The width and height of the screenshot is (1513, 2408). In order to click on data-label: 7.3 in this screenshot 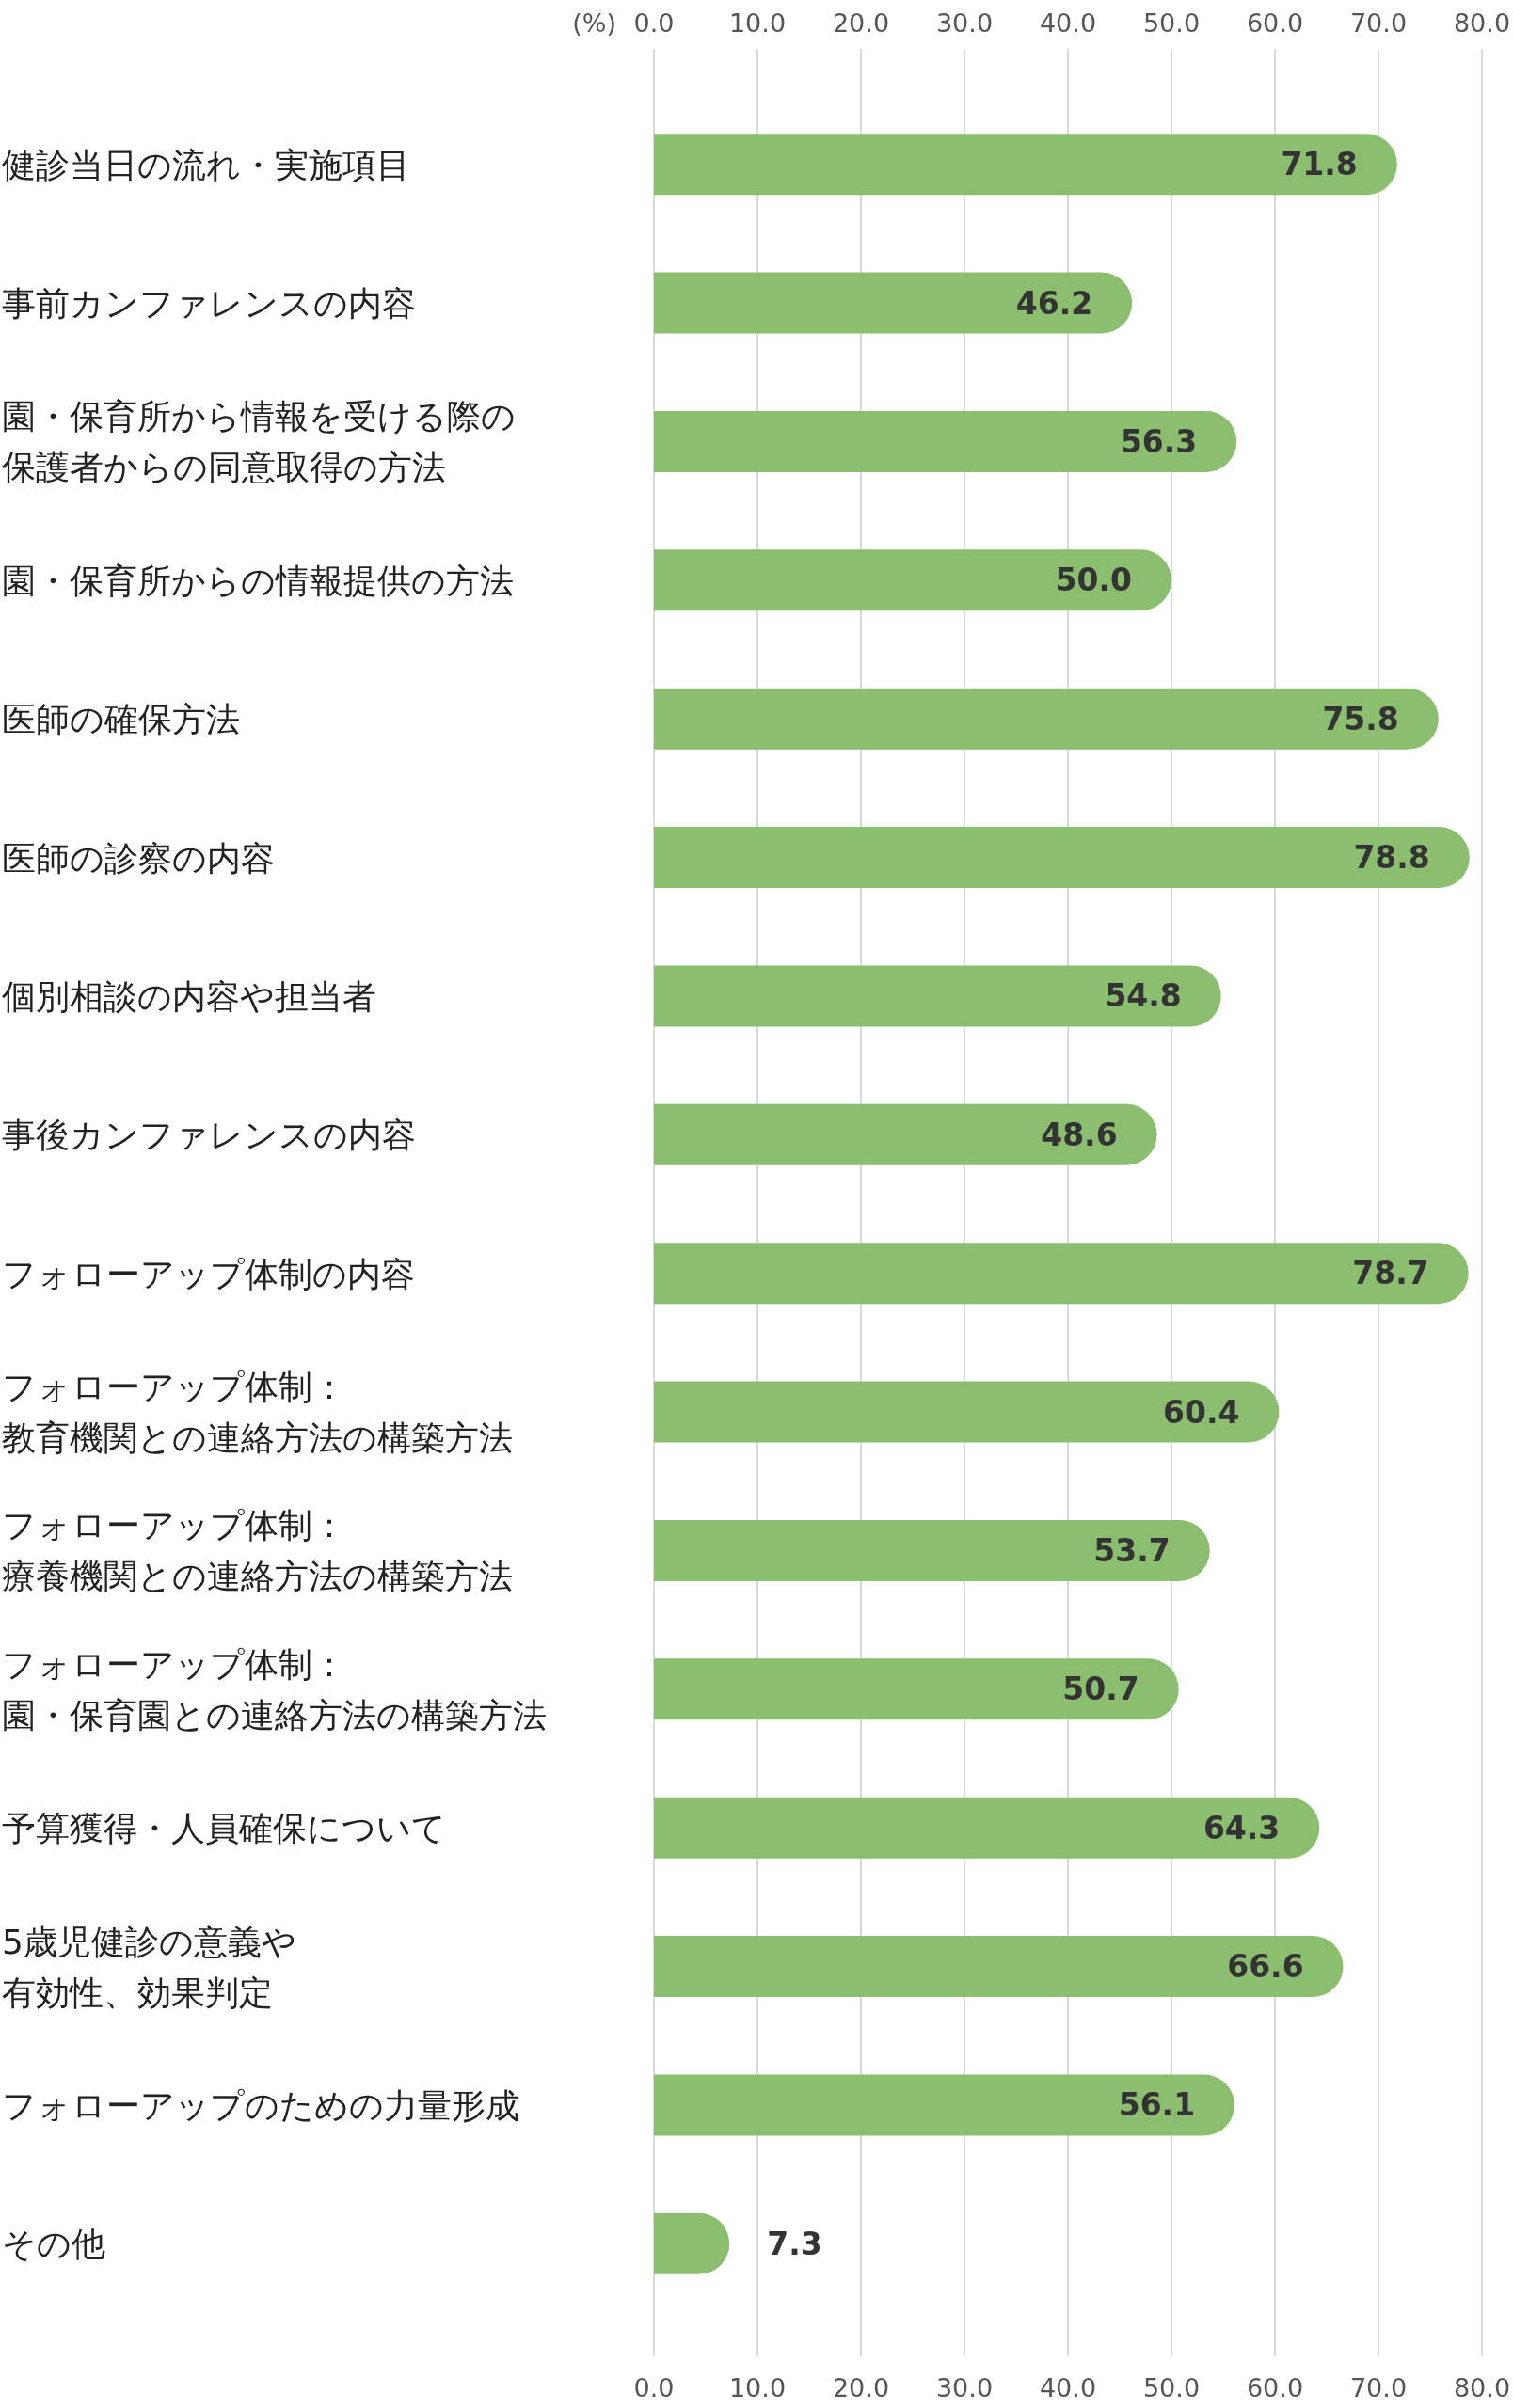, I will do `click(794, 2244)`.